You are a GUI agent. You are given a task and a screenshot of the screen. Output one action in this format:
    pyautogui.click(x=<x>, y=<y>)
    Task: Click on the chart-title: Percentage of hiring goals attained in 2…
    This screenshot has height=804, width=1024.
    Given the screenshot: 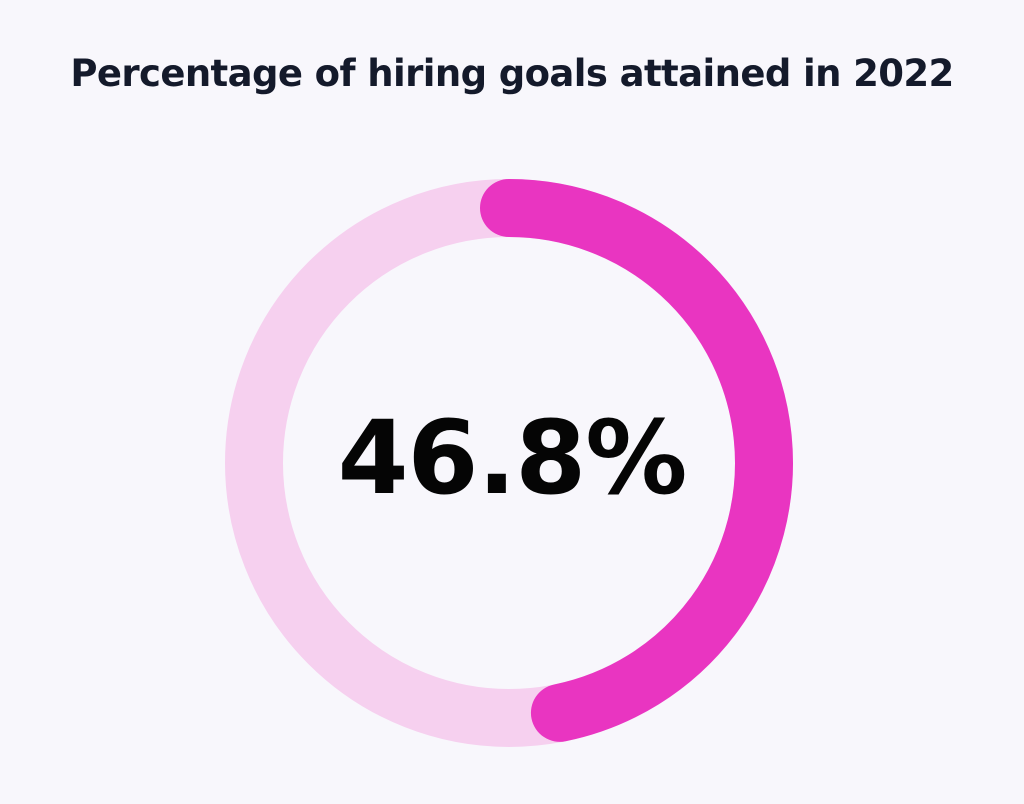 What is the action you would take?
    pyautogui.click(x=512, y=73)
    